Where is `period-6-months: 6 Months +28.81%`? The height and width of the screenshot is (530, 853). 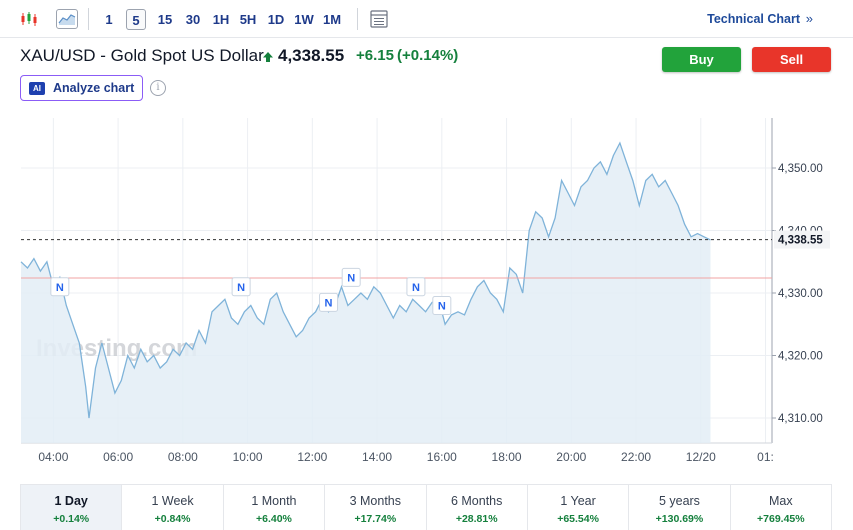 period-6-months: 6 Months +28.81% is located at coordinates (477, 507).